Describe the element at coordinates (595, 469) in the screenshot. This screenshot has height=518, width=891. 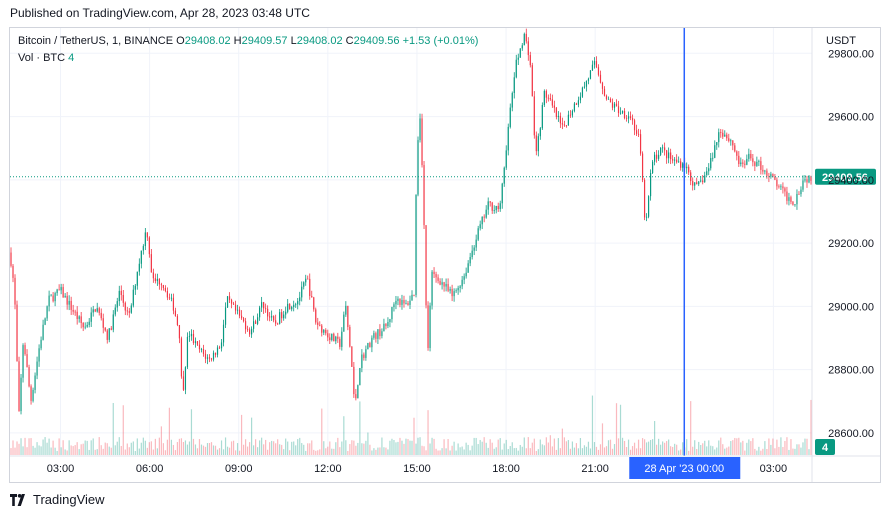
I see `x-tick-label: 21:00` at that location.